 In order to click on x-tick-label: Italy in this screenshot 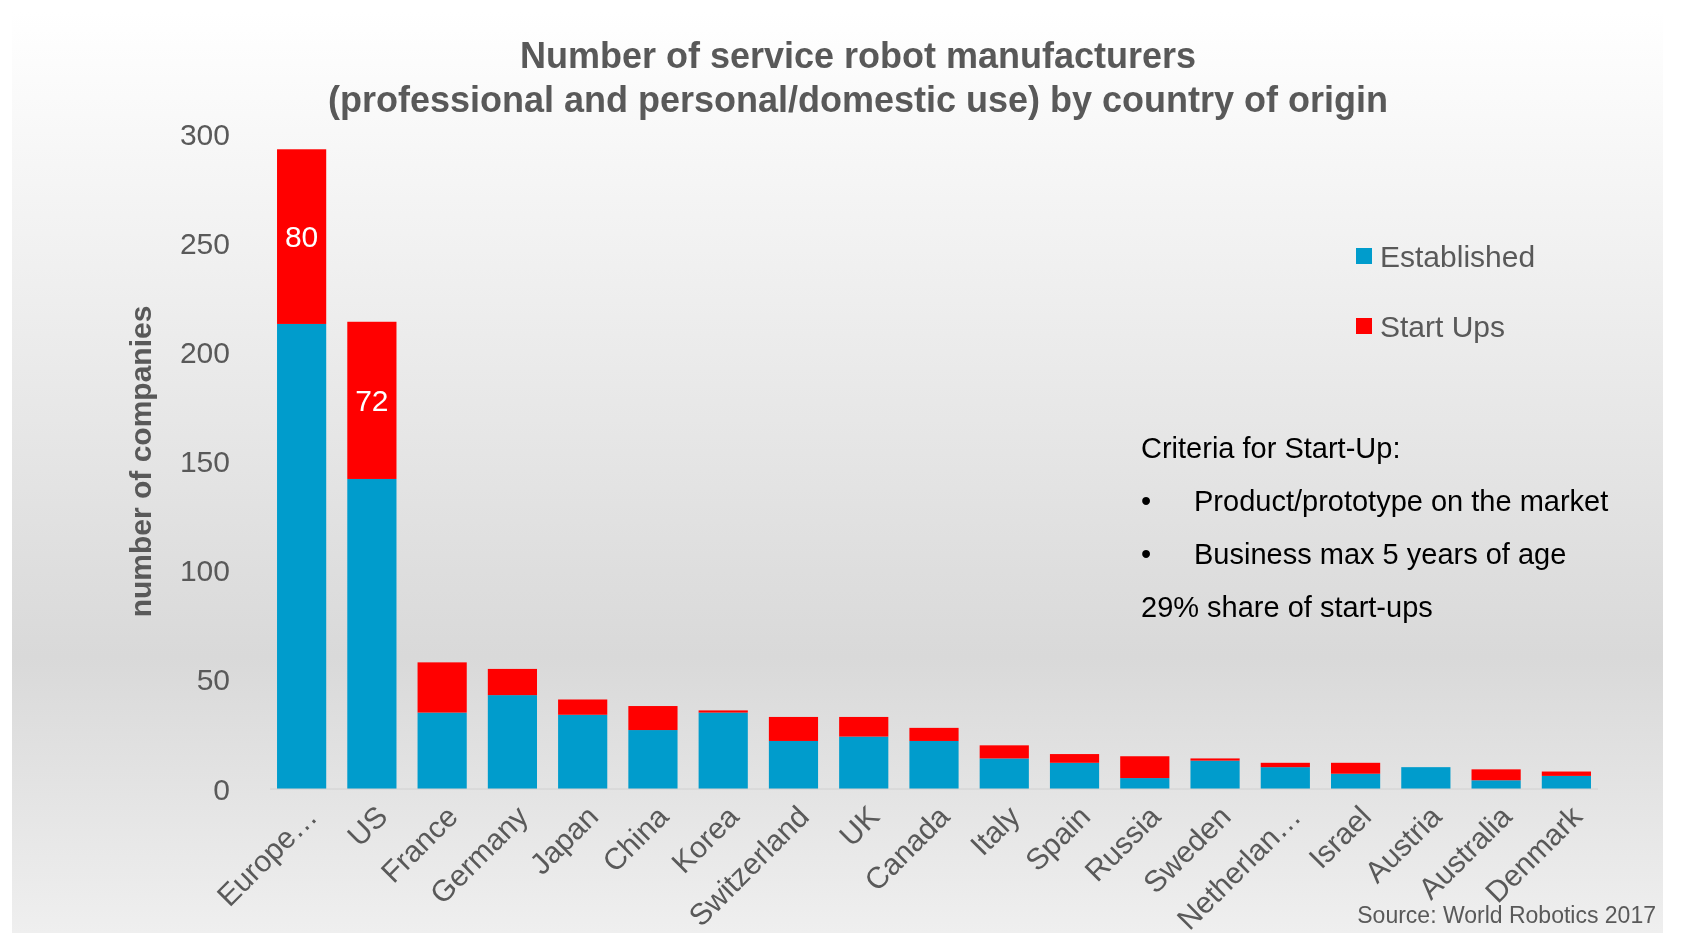, I will do `click(994, 830)`.